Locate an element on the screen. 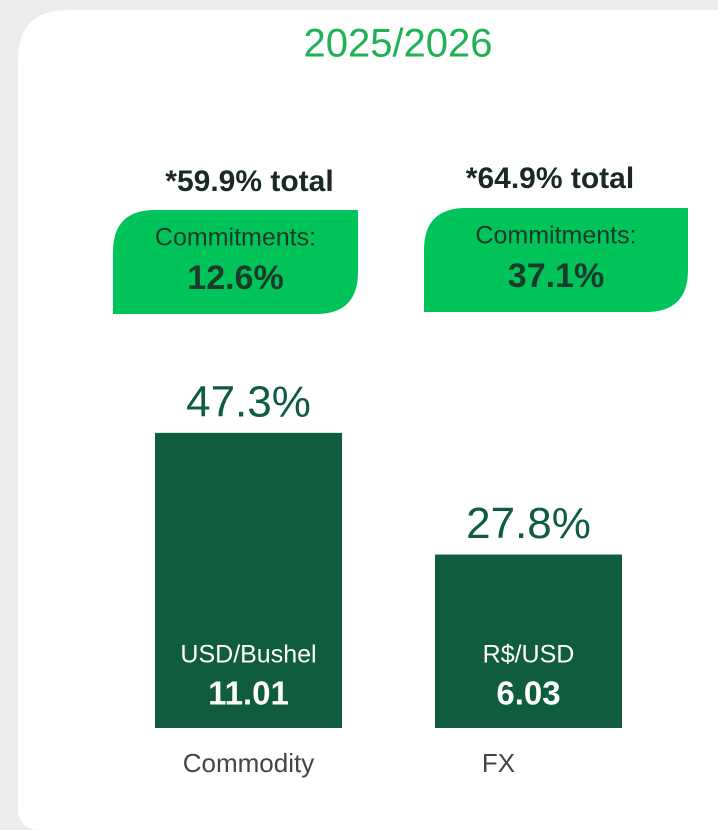 The image size is (718, 830). unit-label: USD/Bushel is located at coordinates (248, 655).